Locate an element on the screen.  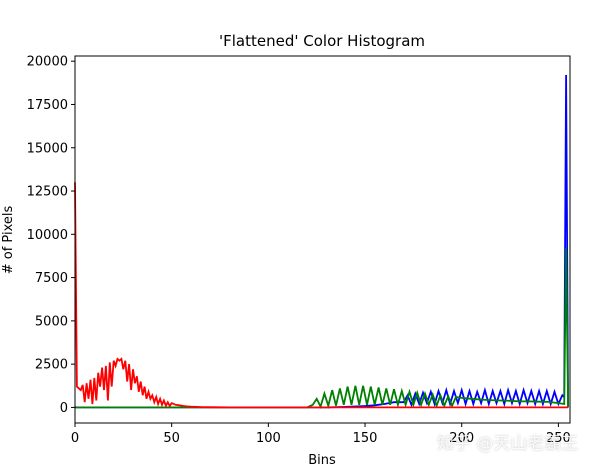
y-axis-ticks: 0 2500 5000 7500 10000 12500 15000 17500 20000 is located at coordinates (51, 235).